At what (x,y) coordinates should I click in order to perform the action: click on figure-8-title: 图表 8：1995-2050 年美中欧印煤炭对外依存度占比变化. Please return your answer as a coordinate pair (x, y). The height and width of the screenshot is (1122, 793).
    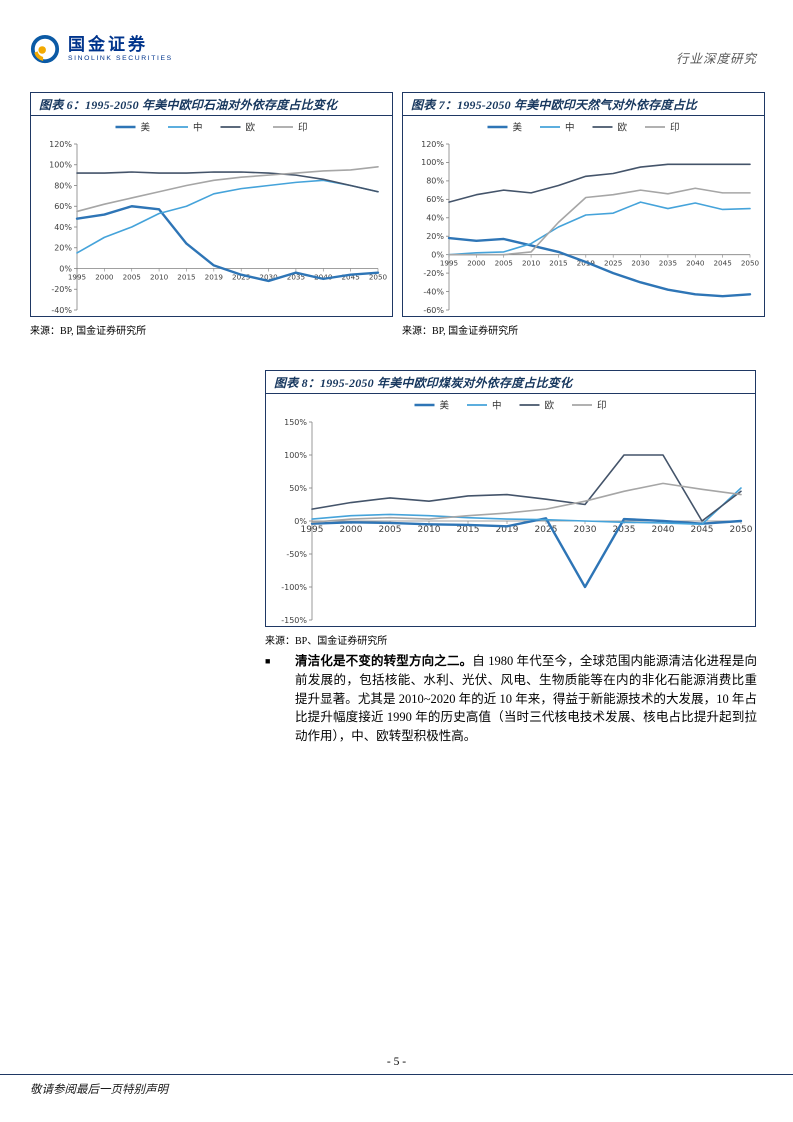
    Looking at the image, I should click on (510, 382).